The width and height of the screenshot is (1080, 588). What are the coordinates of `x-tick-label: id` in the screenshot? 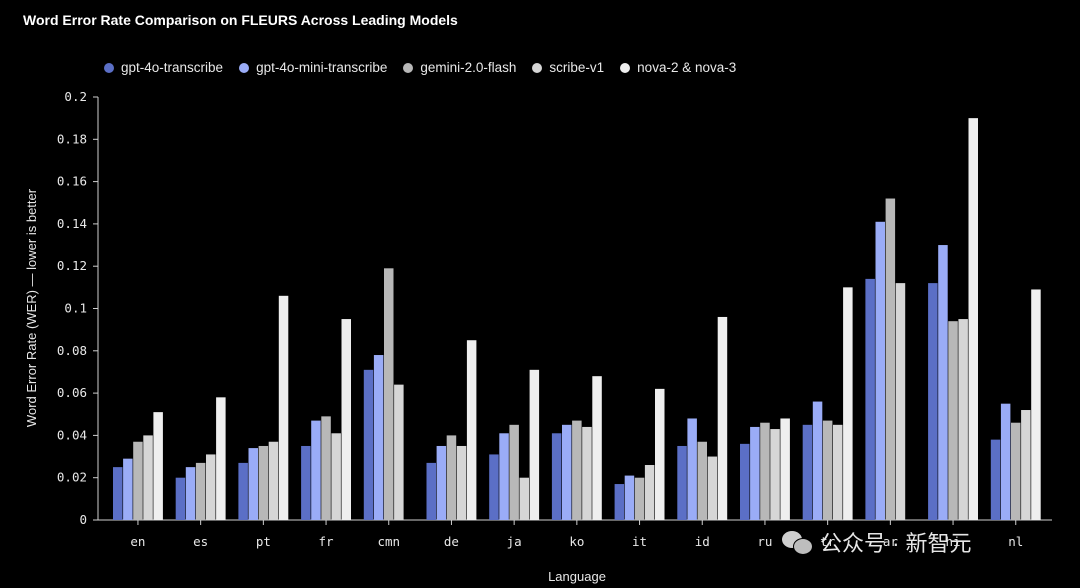 It's located at (702, 541).